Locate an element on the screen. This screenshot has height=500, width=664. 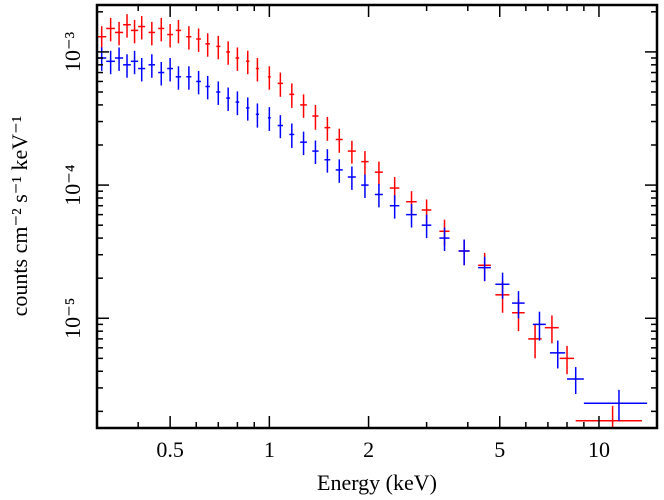
y-tick-label: 10⁻³ is located at coordinates (72, 51).